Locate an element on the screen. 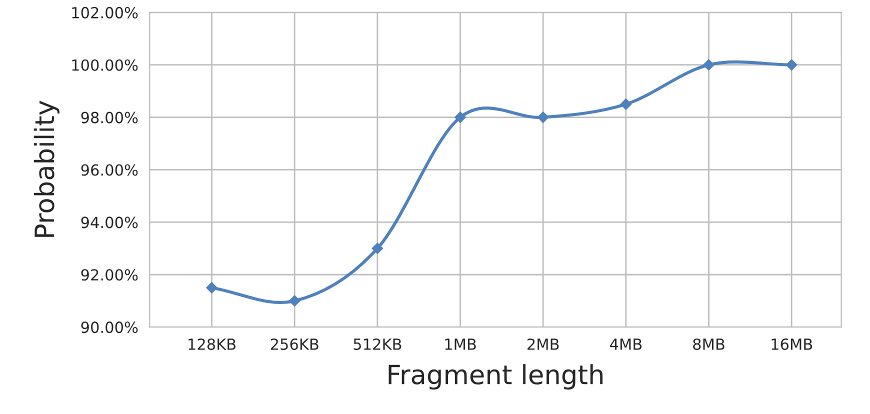 This screenshot has width=870, height=414. x-tick-label: 512KB is located at coordinates (378, 344).